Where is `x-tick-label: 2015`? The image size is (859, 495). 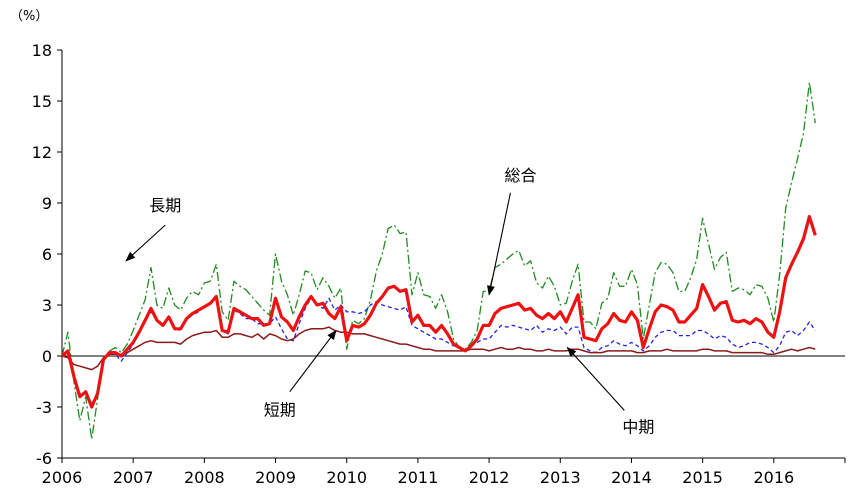
x-tick-label: 2015 is located at coordinates (702, 477).